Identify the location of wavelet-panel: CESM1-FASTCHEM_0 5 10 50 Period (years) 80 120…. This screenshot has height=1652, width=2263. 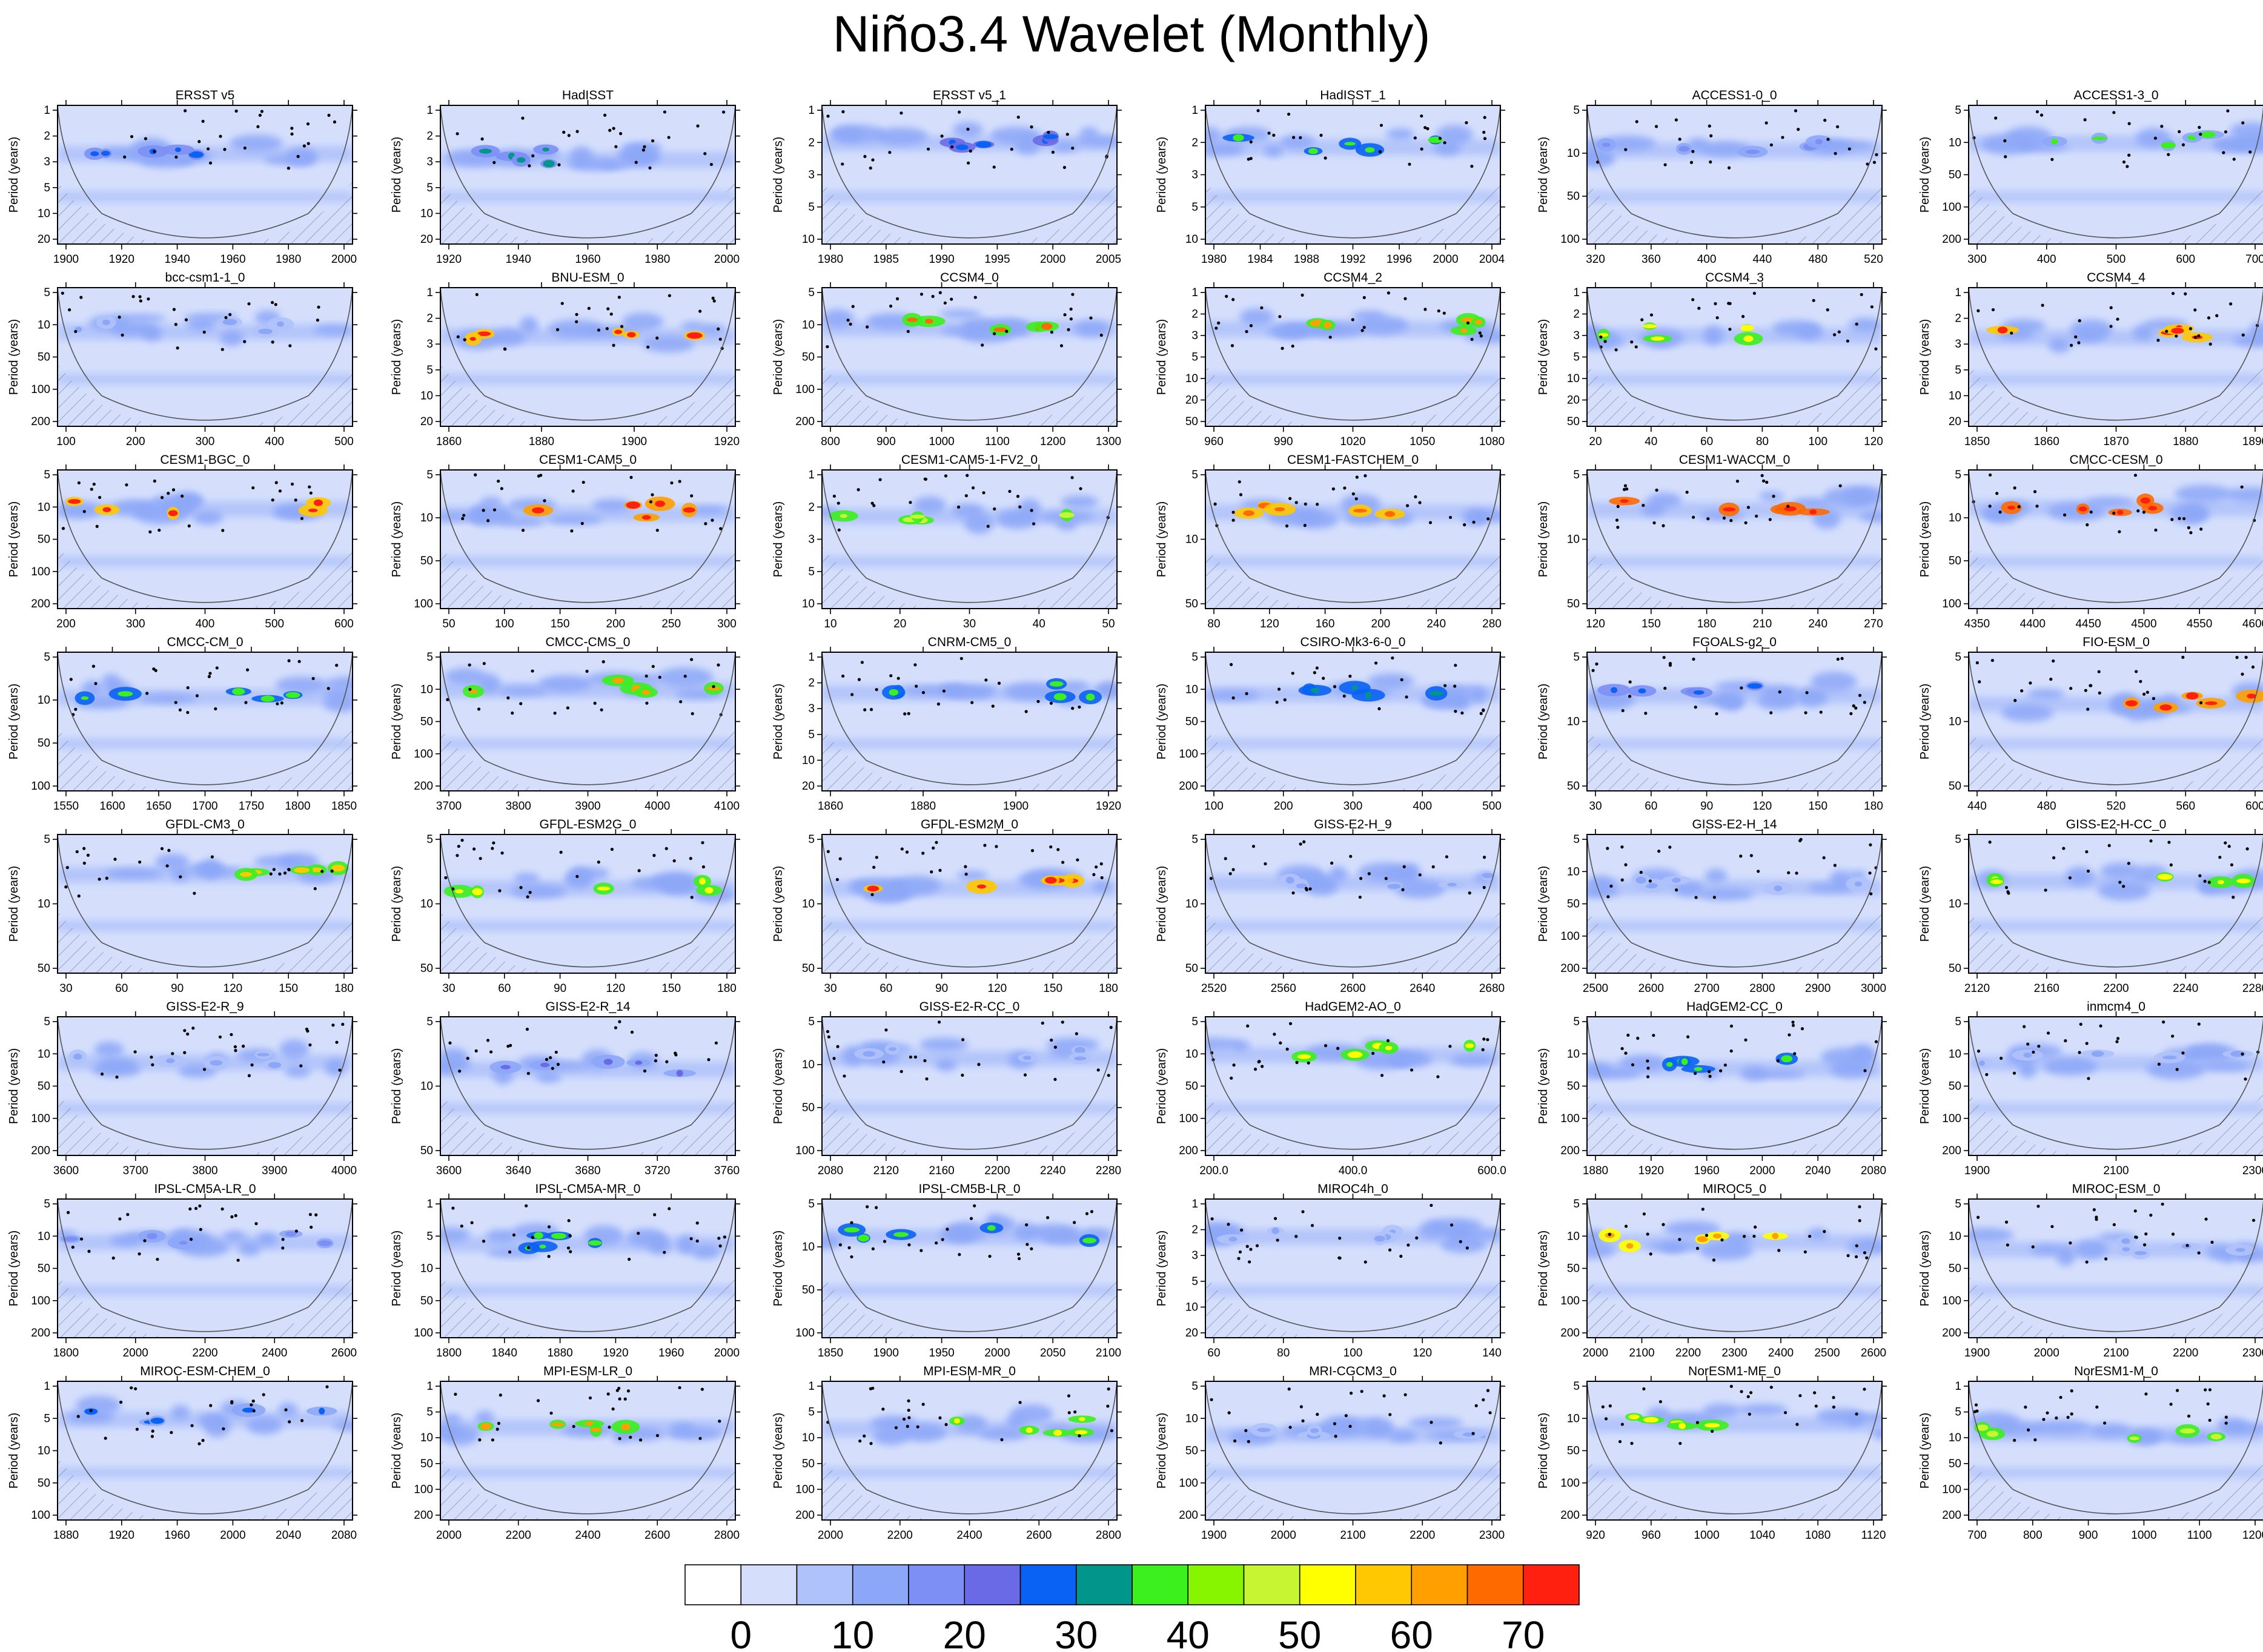
(1330, 541).